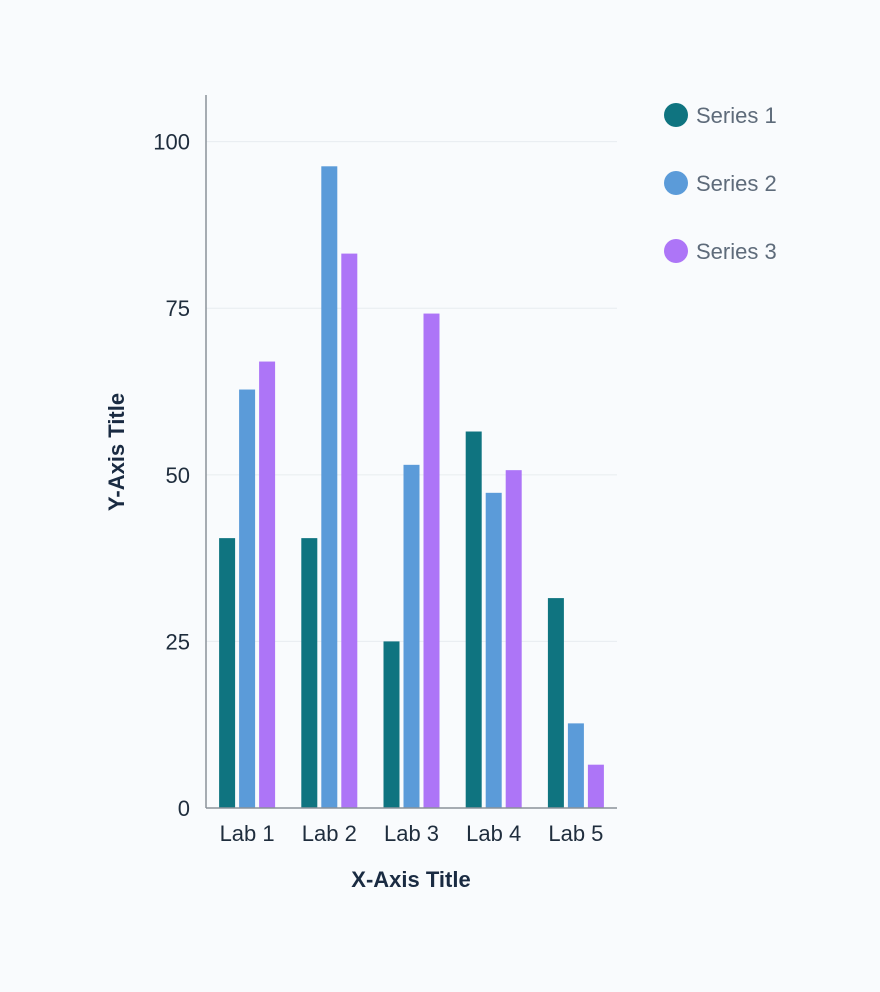  I want to click on legend-label-series-3: Series 3, so click(736, 251).